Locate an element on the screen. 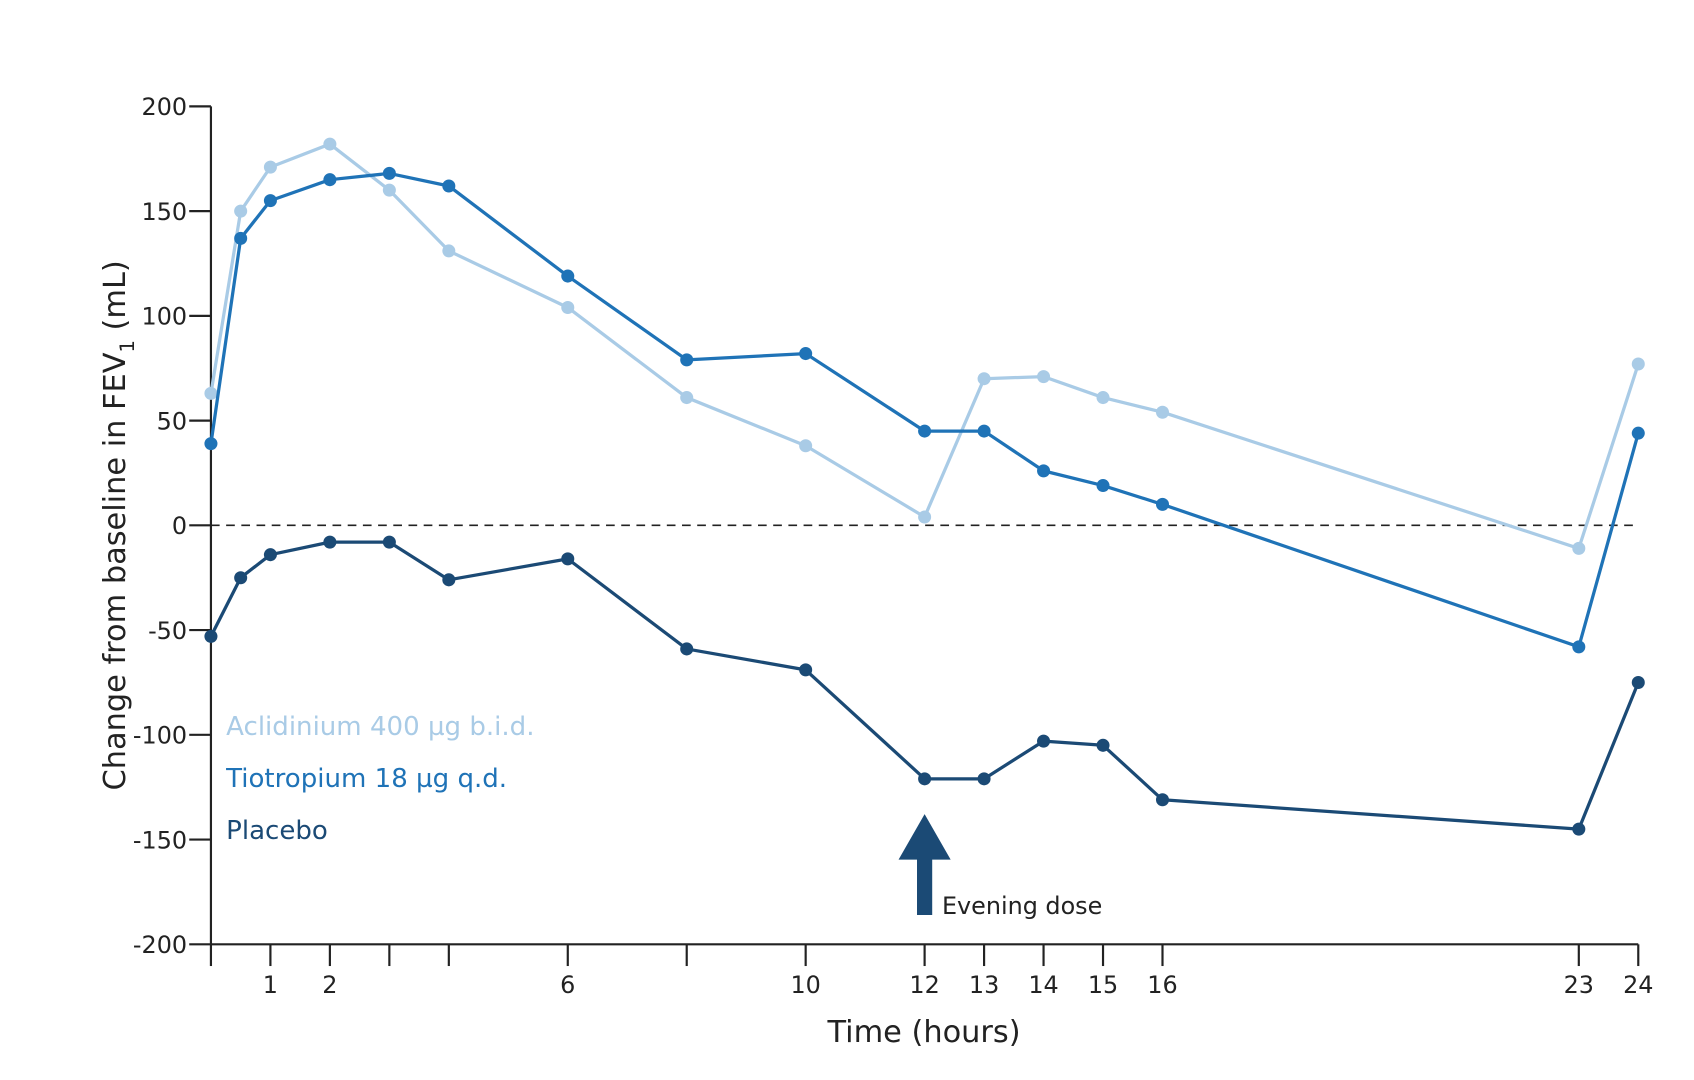 The width and height of the screenshot is (1694, 1080). y-tick-label: 200 is located at coordinates (165, 107).